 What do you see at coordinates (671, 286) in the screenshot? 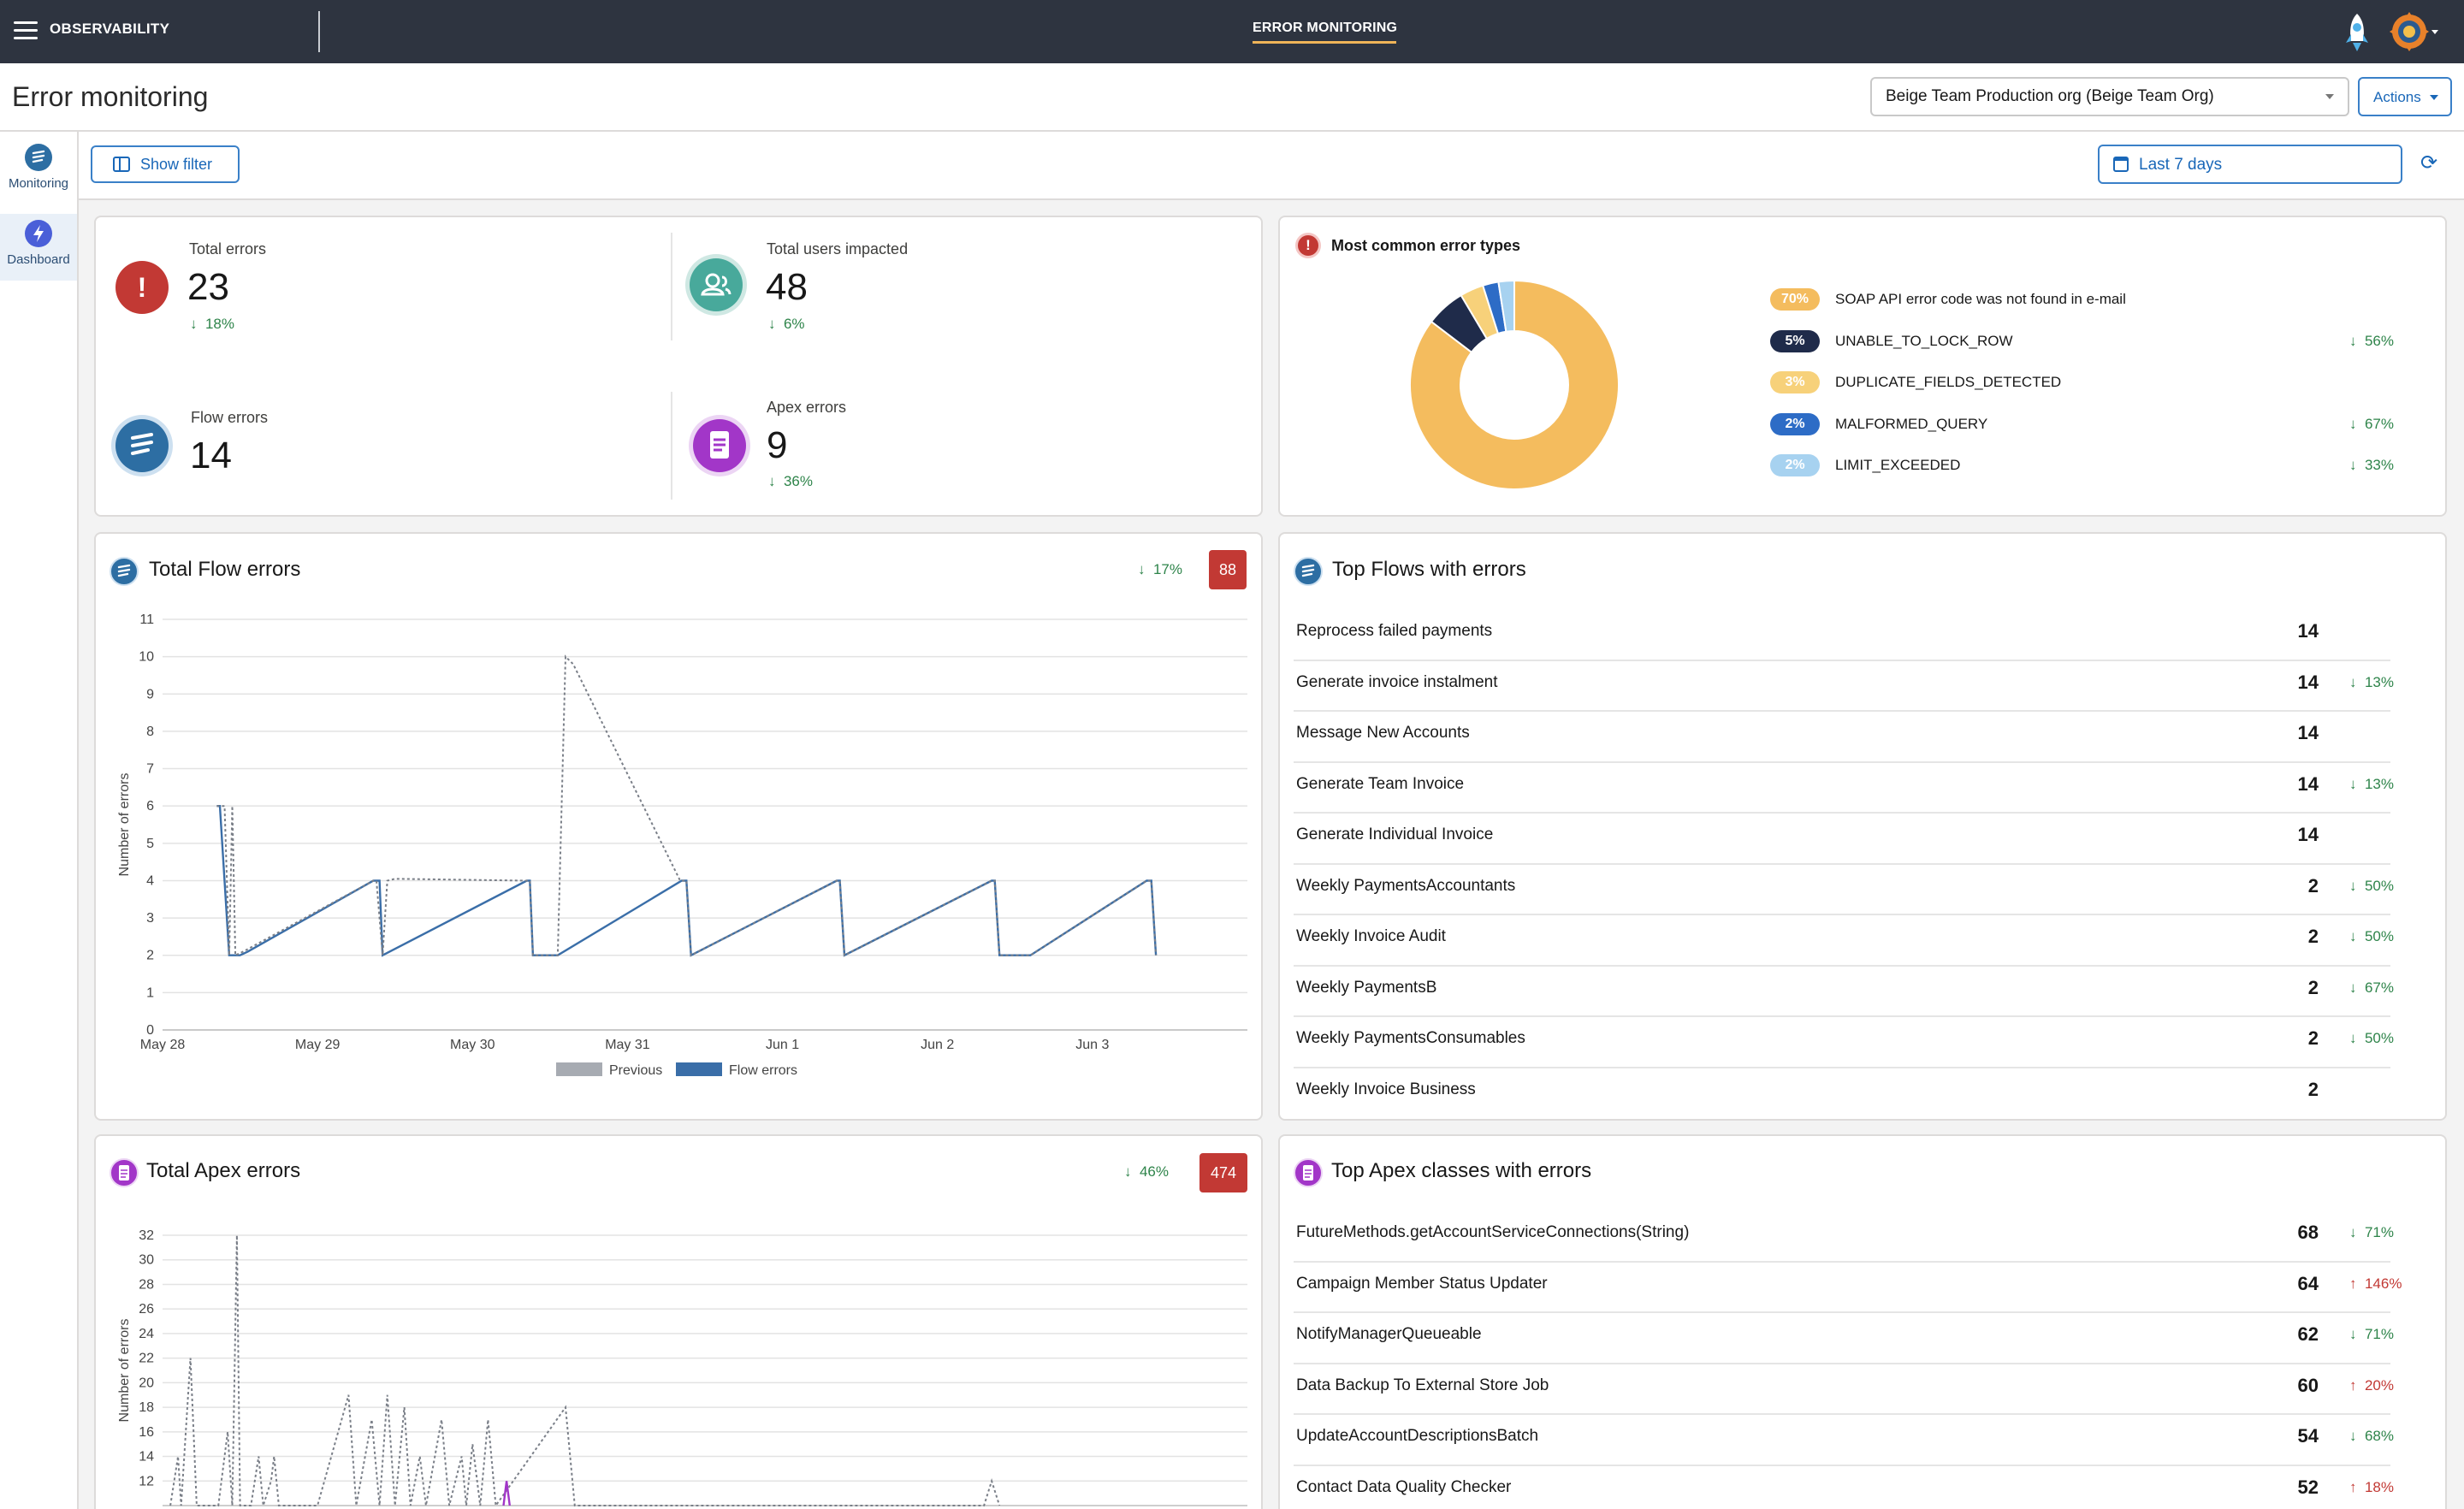
I see `kpi-divider` at bounding box center [671, 286].